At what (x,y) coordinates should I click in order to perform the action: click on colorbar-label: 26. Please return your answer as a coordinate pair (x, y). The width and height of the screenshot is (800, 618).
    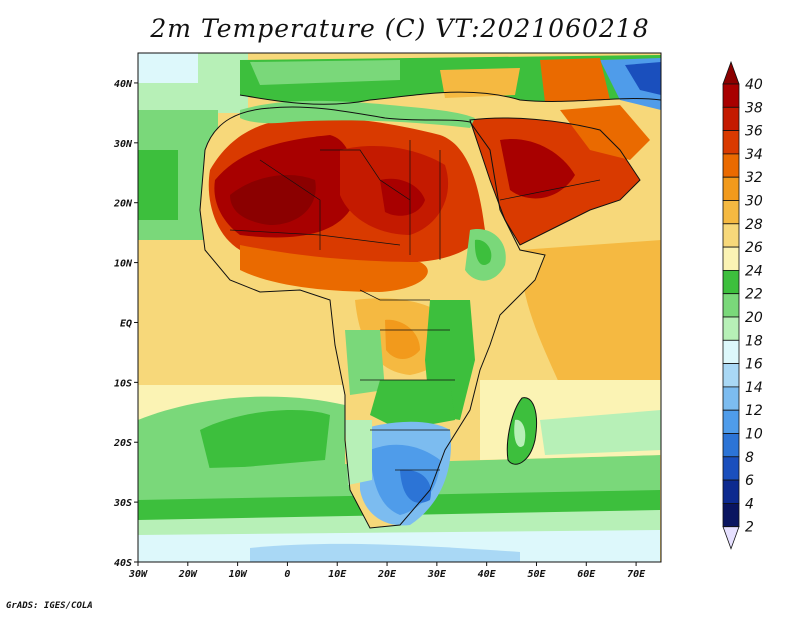
    Looking at the image, I should click on (754, 248).